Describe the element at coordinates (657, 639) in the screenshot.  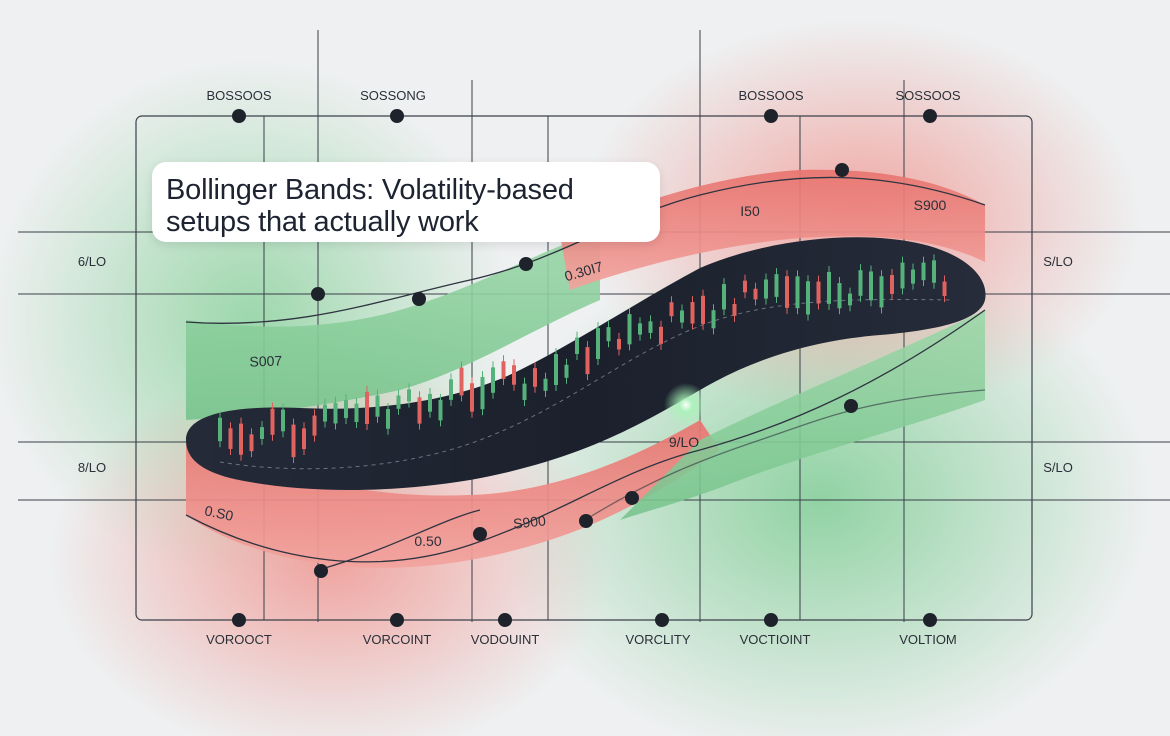
I see `bottom-label: VORCLITY` at that location.